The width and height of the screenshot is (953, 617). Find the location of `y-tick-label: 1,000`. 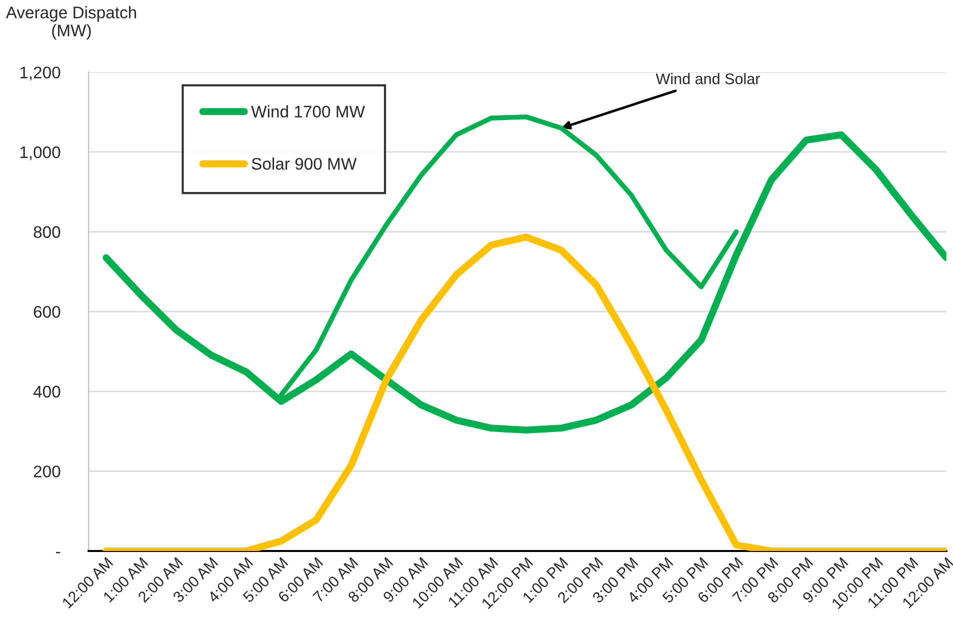

y-tick-label: 1,000 is located at coordinates (40, 153).